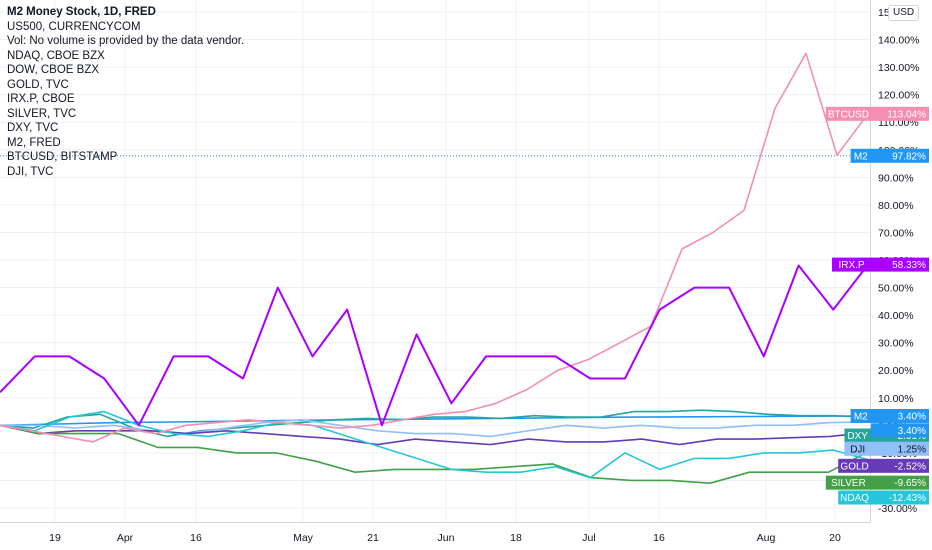 Image resolution: width=932 pixels, height=550 pixels. Describe the element at coordinates (896, 289) in the screenshot. I see `y-tick-label: 50.00%` at that location.